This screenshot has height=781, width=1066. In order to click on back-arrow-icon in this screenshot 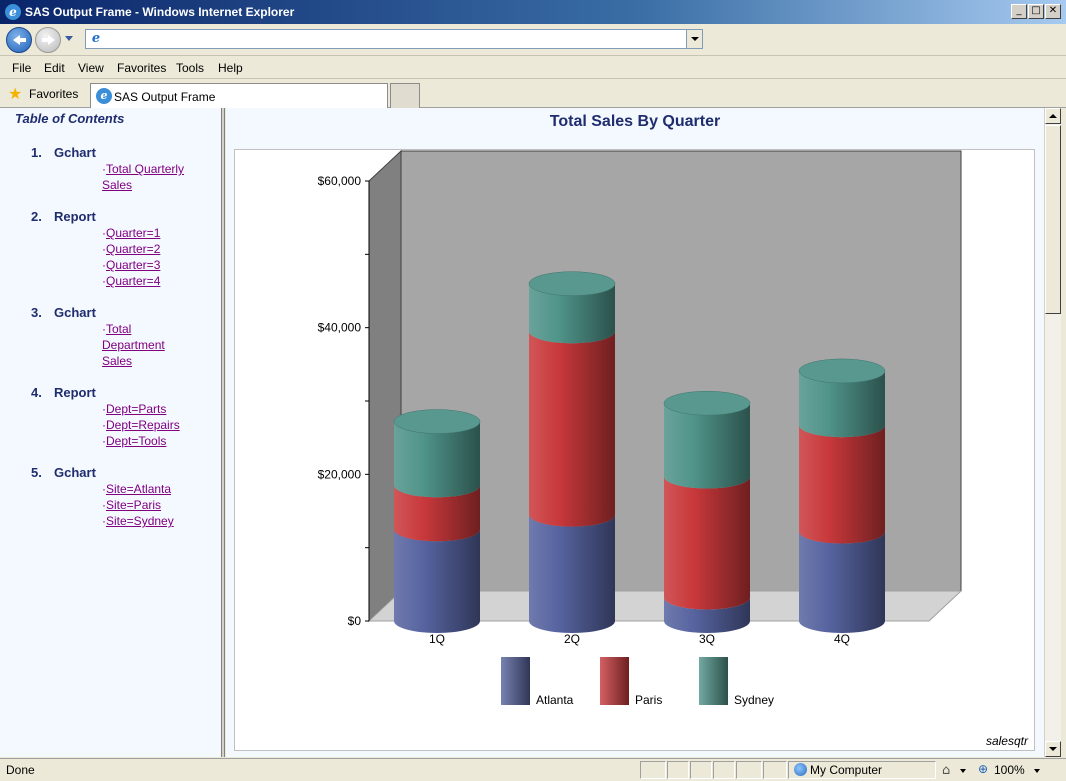, I will do `click(19, 40)`.